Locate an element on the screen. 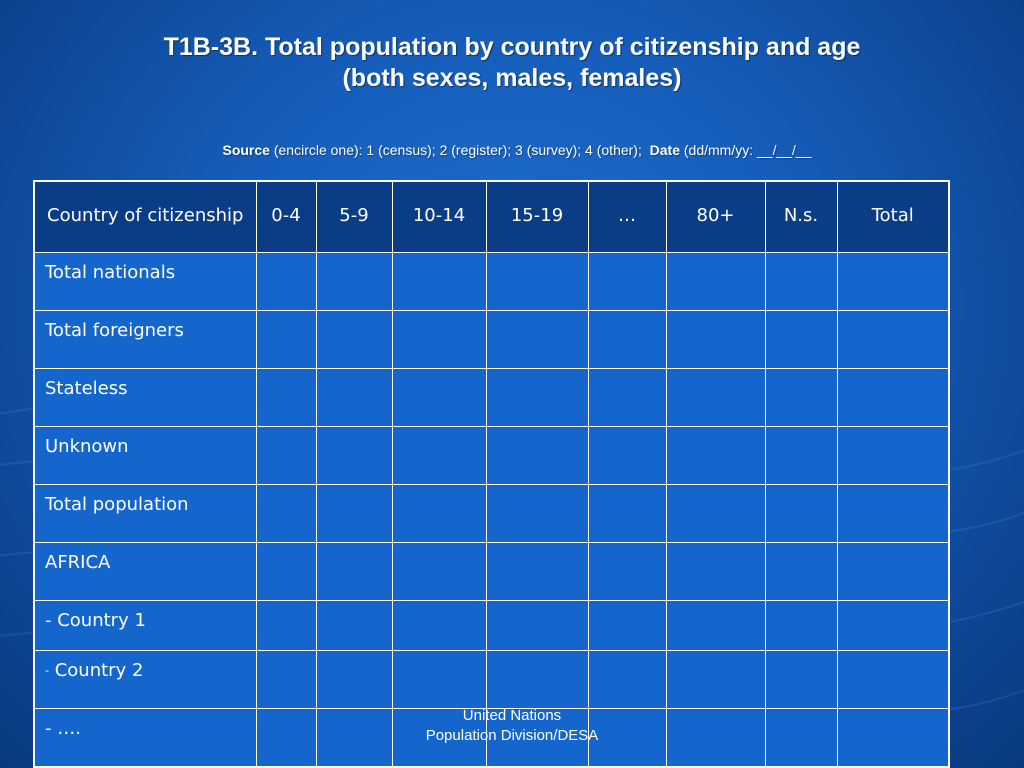 This screenshot has width=1024, height=768. date-label: Date is located at coordinates (664, 150).